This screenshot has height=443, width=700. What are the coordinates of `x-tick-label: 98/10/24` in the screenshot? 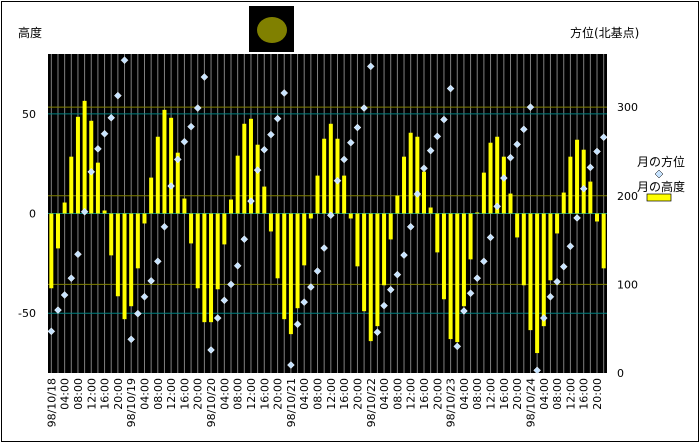 It's located at (530, 402).